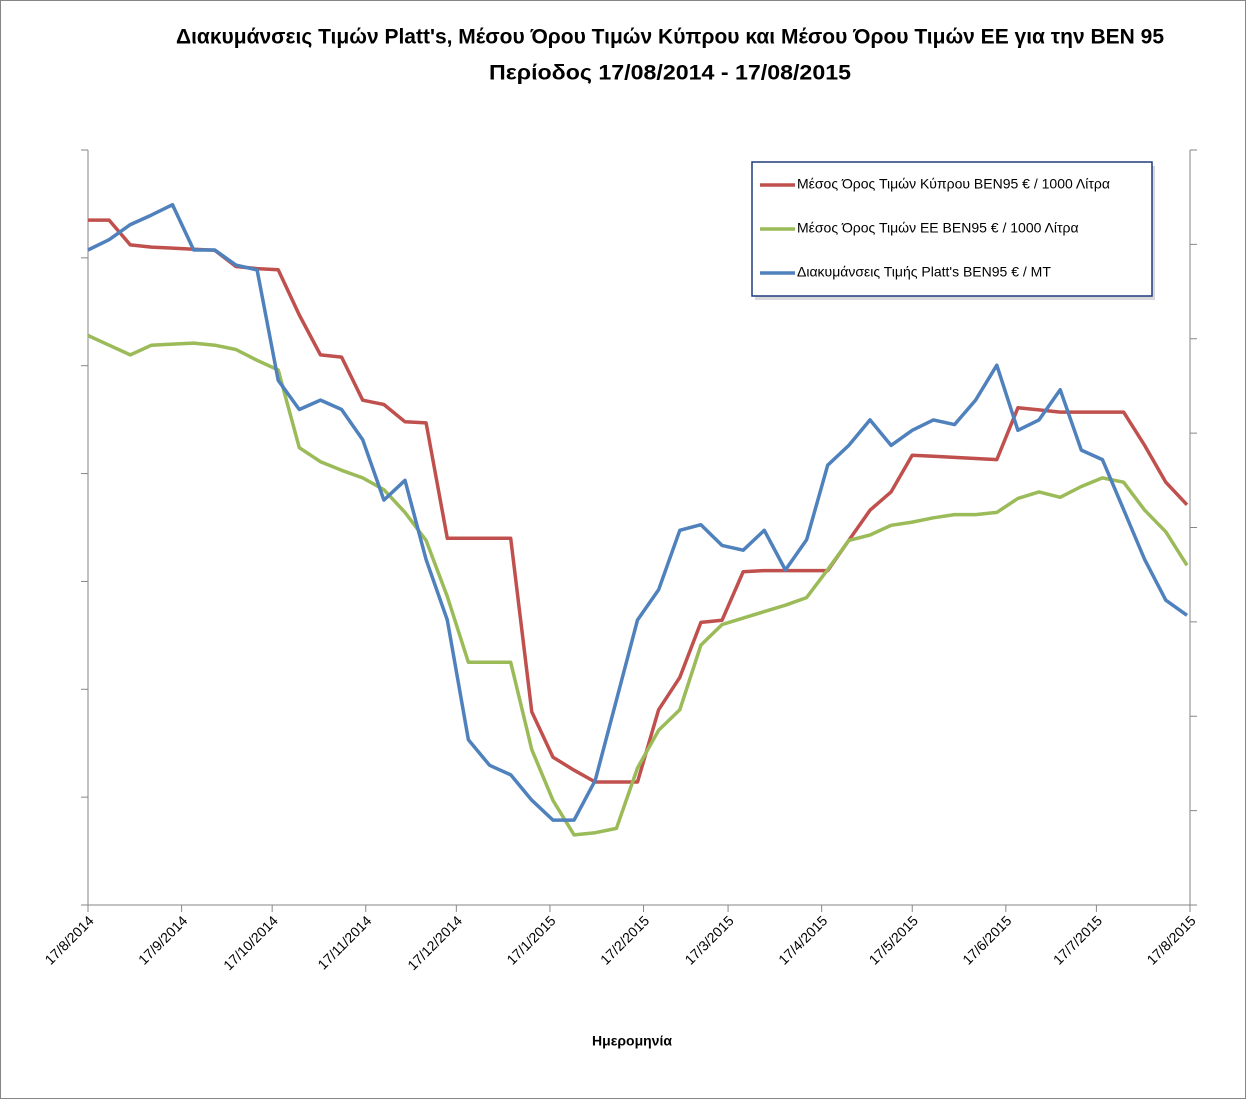  Describe the element at coordinates (670, 73) in the screenshot. I see `chart-subtitle: Περίοδος 17/08/2014 - 17/08/2015` at that location.